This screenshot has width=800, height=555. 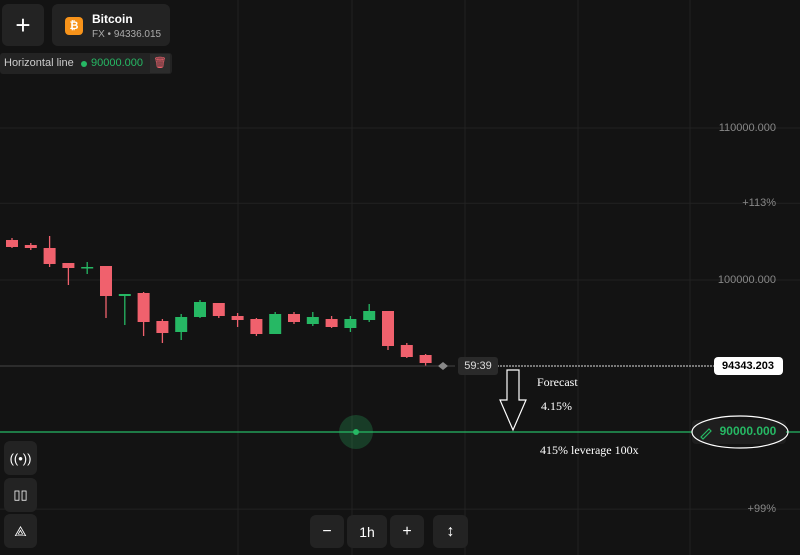 I want to click on y-tick-label: 100000.000, so click(x=747, y=280).